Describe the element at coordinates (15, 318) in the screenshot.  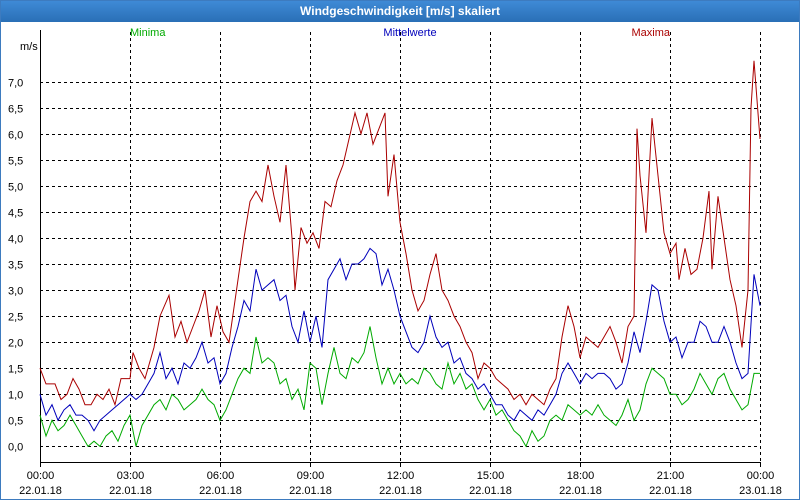
I see `y-tick-label: 2,5` at that location.